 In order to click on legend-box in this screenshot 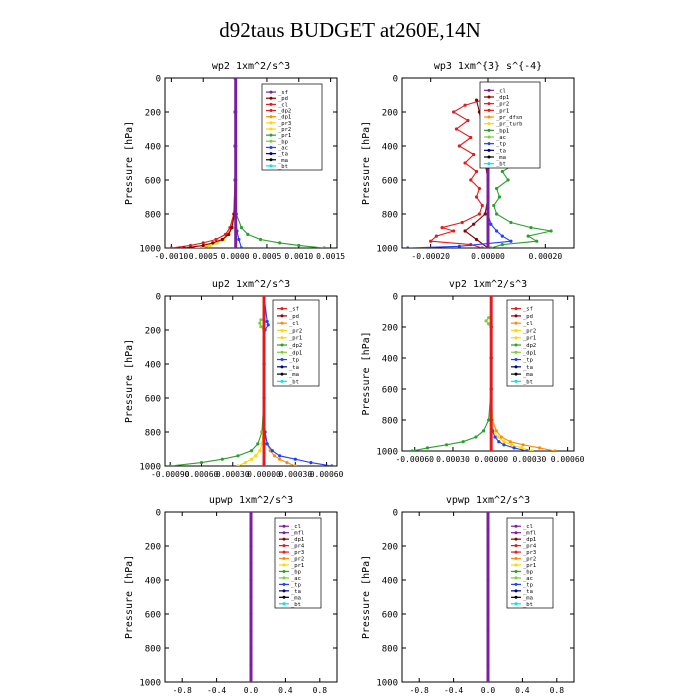, I will do `click(296, 343)`.